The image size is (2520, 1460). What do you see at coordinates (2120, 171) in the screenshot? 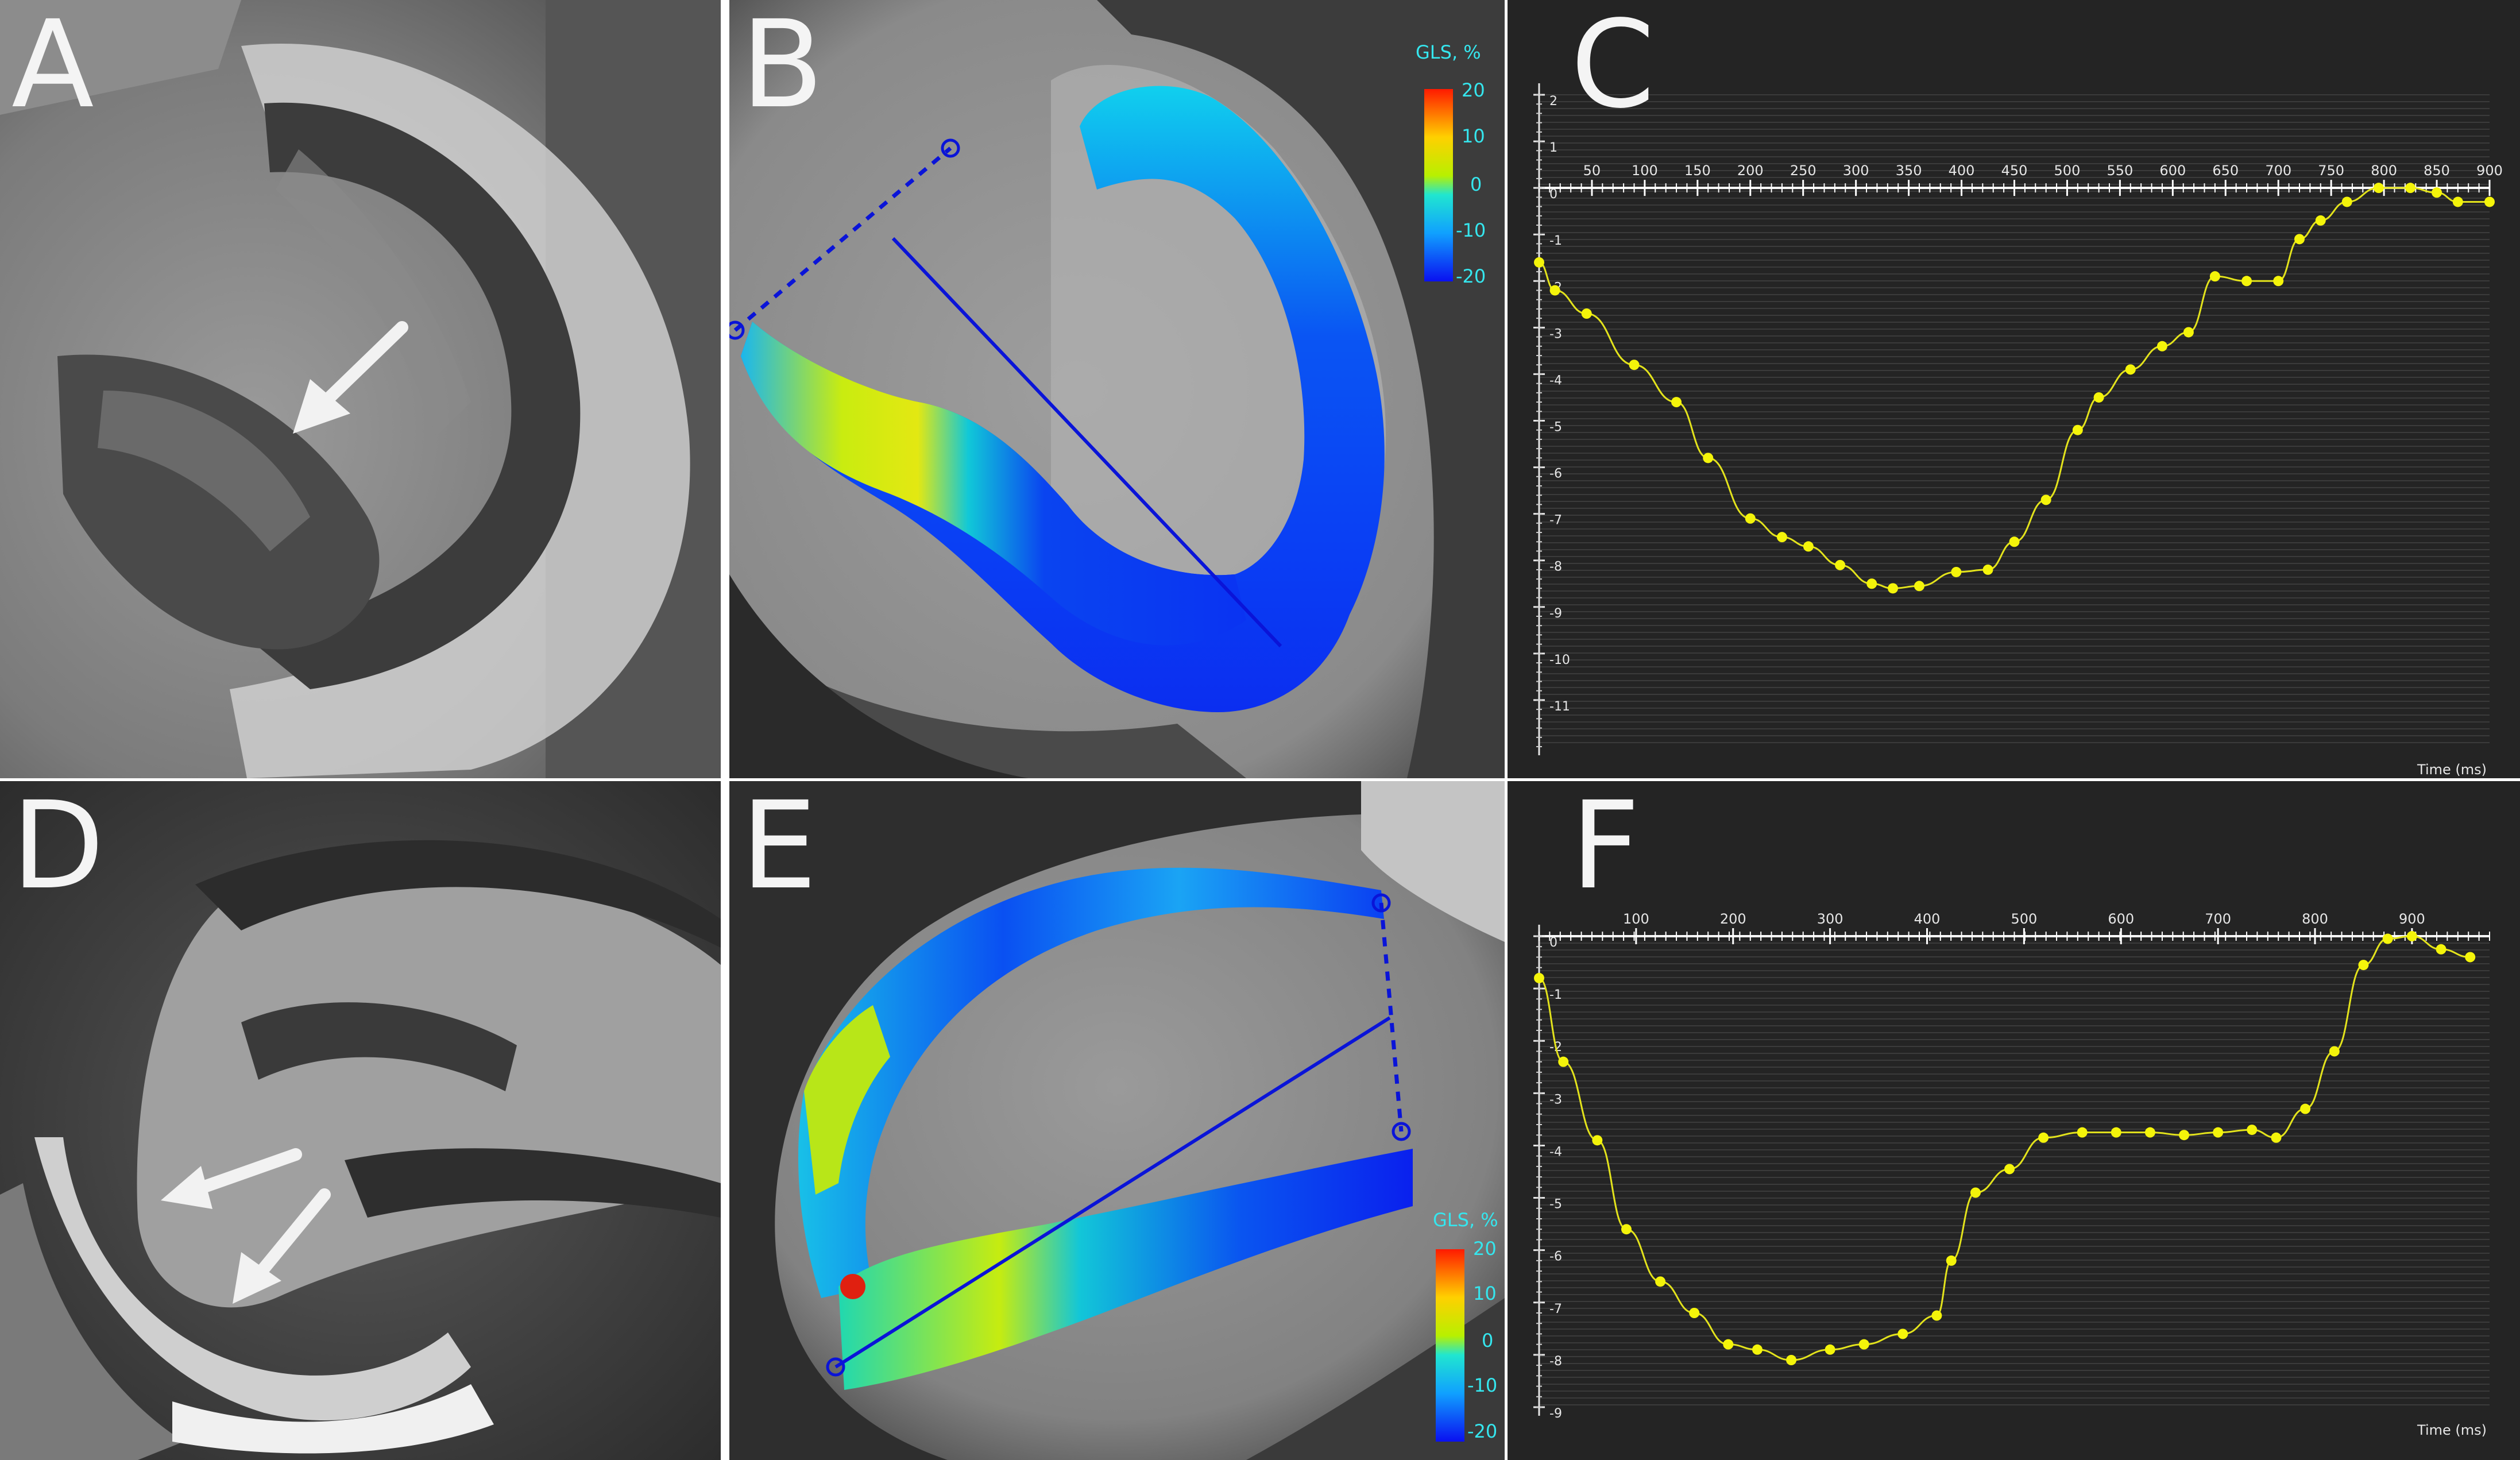
I see `x-tick-label: 550` at bounding box center [2120, 171].